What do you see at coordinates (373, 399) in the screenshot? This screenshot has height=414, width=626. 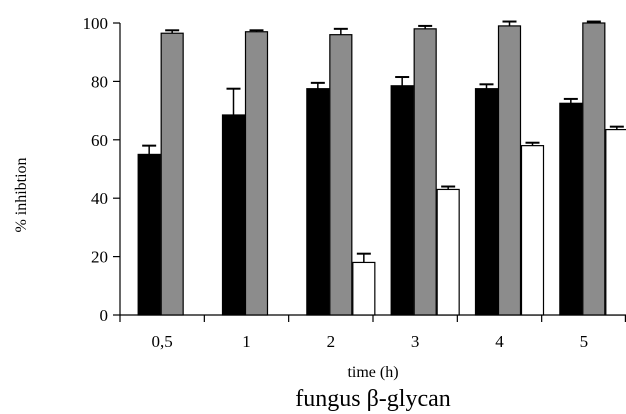 I see `chart-caption: fungus β-glycan` at bounding box center [373, 399].